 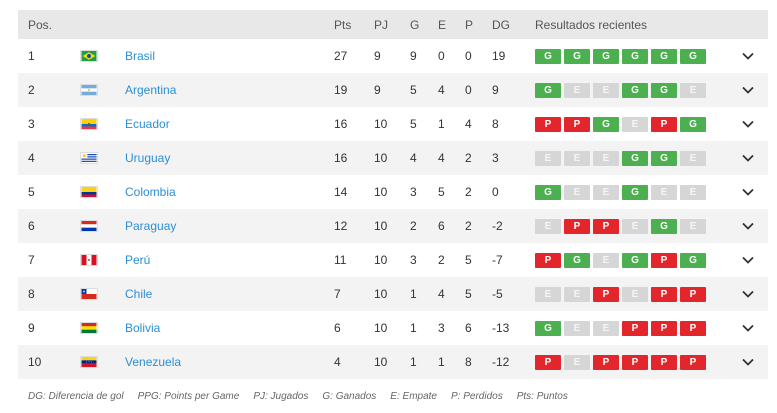 I want to click on header-pts: Pts, so click(x=343, y=24).